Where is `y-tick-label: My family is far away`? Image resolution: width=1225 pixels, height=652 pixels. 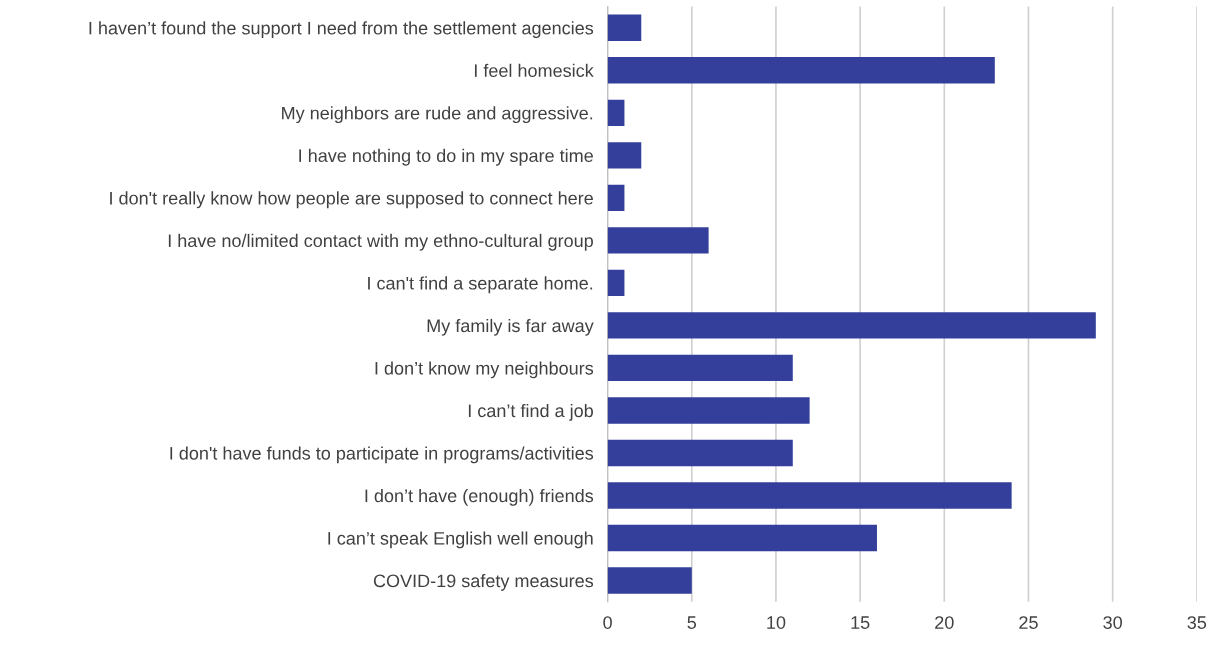
y-tick-label: My family is far away is located at coordinates (510, 327).